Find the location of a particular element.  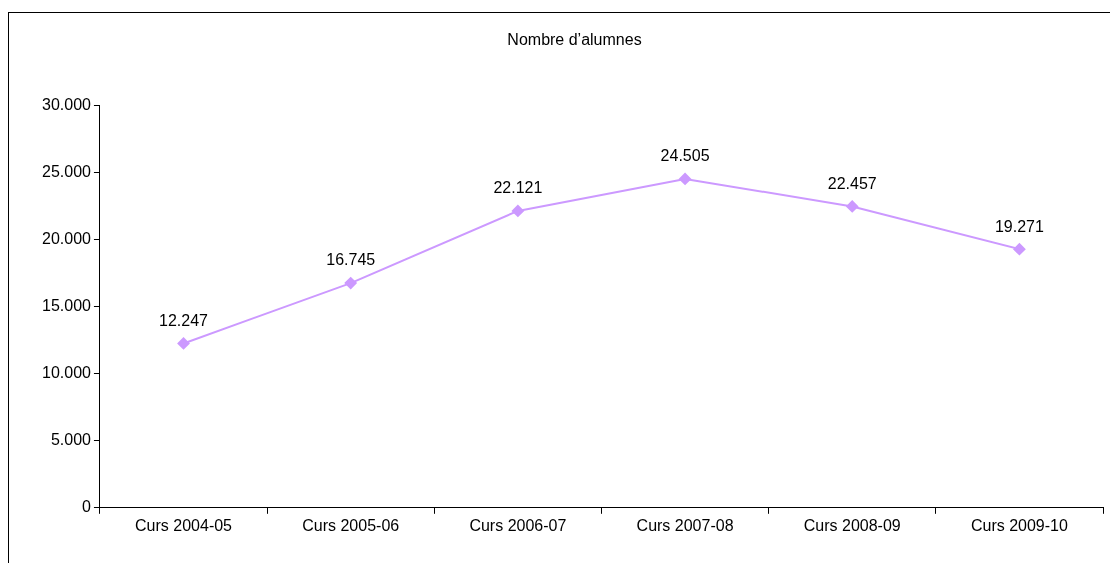

y-tick-label: 15.000 is located at coordinates (67, 305).